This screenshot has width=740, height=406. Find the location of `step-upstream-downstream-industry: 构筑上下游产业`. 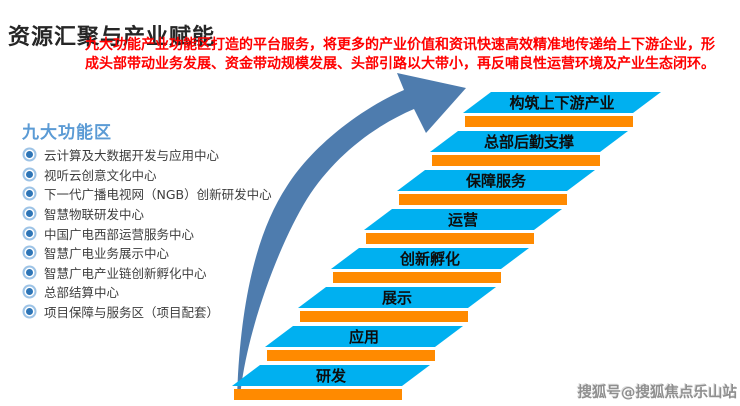

step-upstream-downstream-industry: 构筑上下游产业 is located at coordinates (562, 109).